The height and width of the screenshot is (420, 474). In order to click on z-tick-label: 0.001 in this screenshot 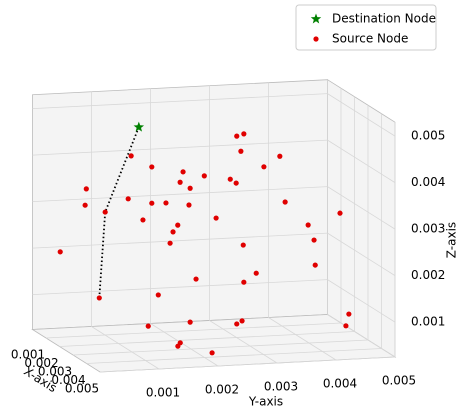, I will do `click(428, 322)`.